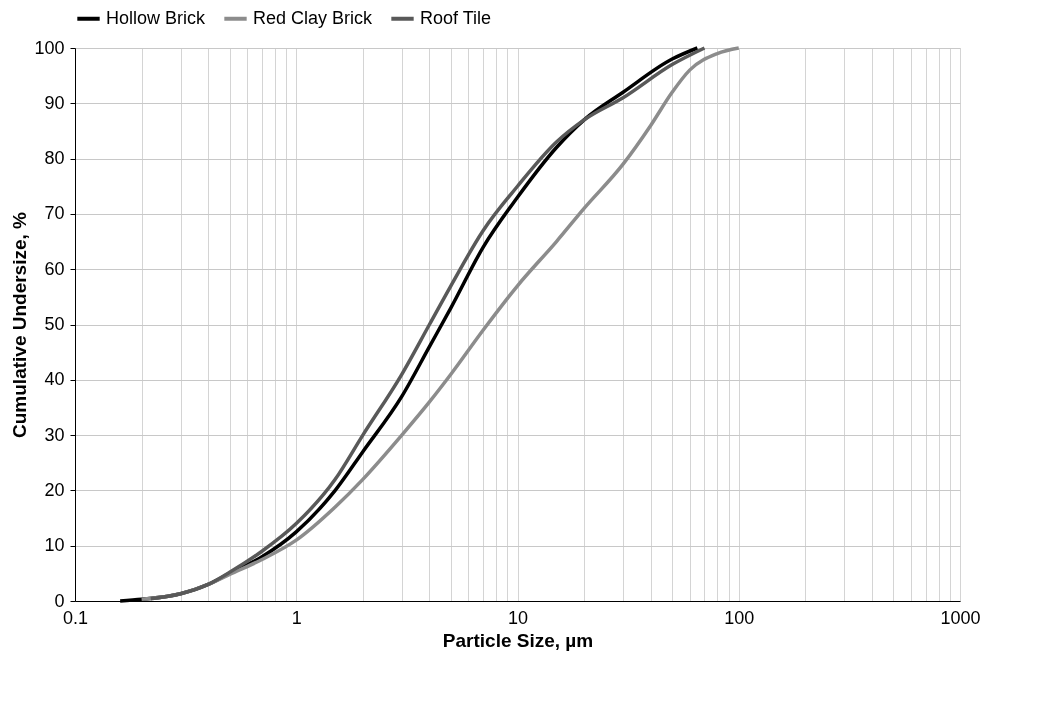 The height and width of the screenshot is (706, 1046). What do you see at coordinates (296, 617) in the screenshot?
I see `x-tick-label: 1` at bounding box center [296, 617].